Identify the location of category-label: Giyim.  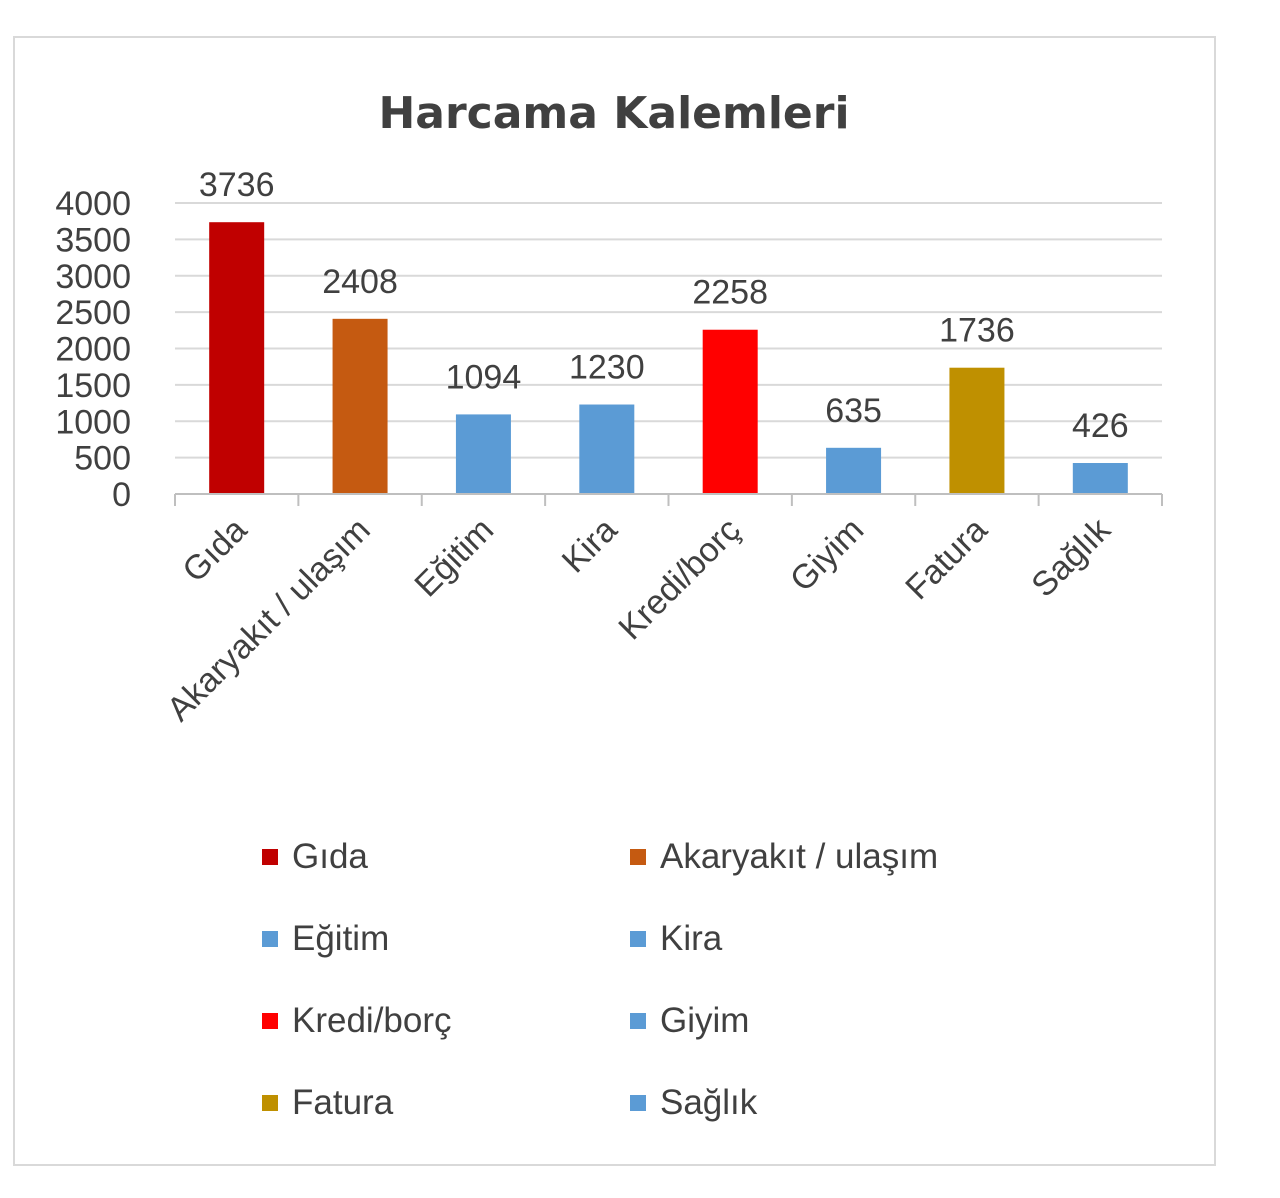
(827, 555).